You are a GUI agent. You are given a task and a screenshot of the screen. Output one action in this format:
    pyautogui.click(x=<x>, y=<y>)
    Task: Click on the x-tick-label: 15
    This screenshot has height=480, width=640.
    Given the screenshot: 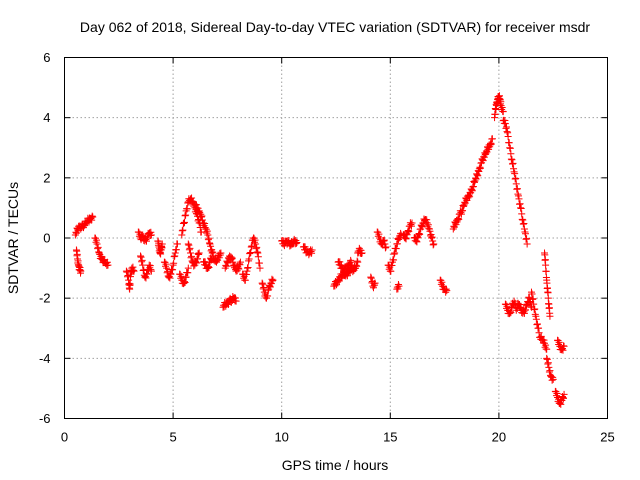 What is the action you would take?
    pyautogui.click(x=390, y=437)
    